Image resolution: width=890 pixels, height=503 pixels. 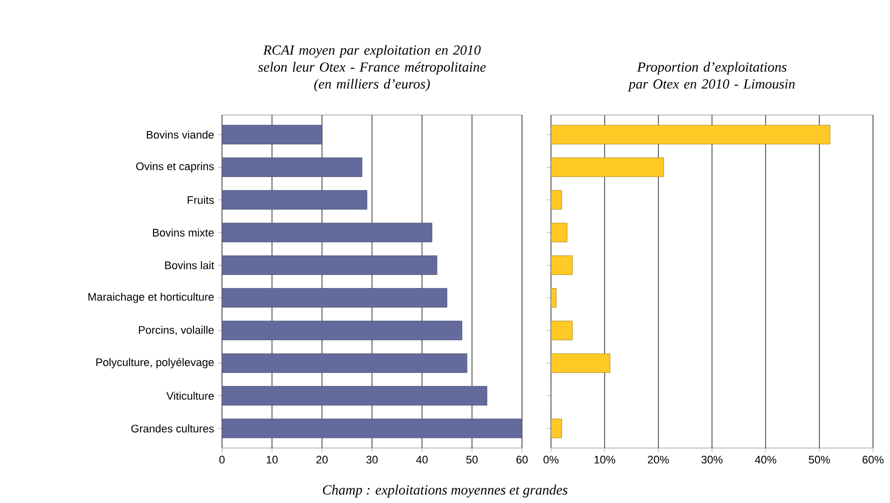 What do you see at coordinates (155, 363) in the screenshot?
I see `y-tick-label: Polyculture, polyélevage` at bounding box center [155, 363].